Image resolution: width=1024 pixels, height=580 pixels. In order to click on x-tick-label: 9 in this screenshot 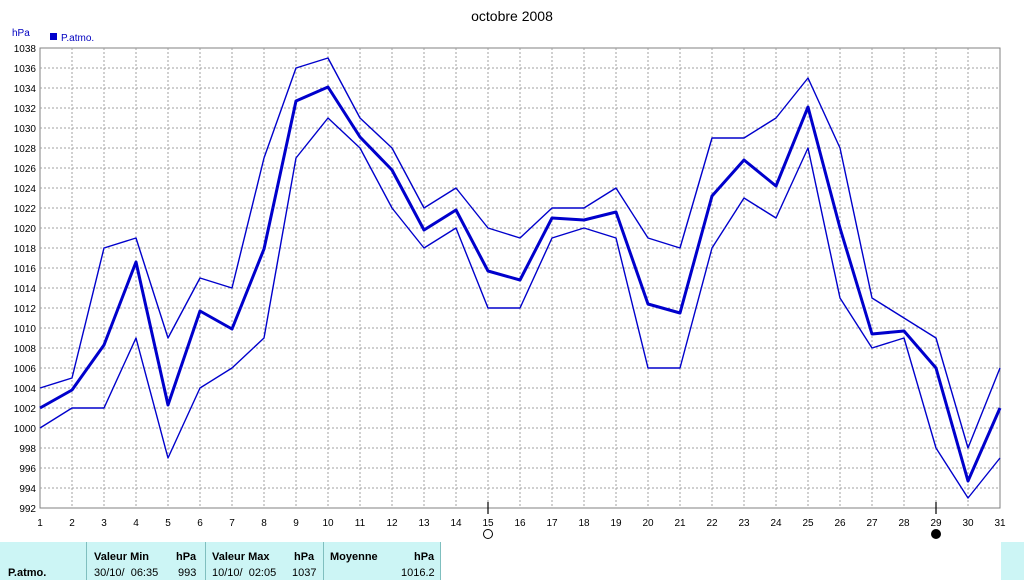, I will do `click(296, 523)`.